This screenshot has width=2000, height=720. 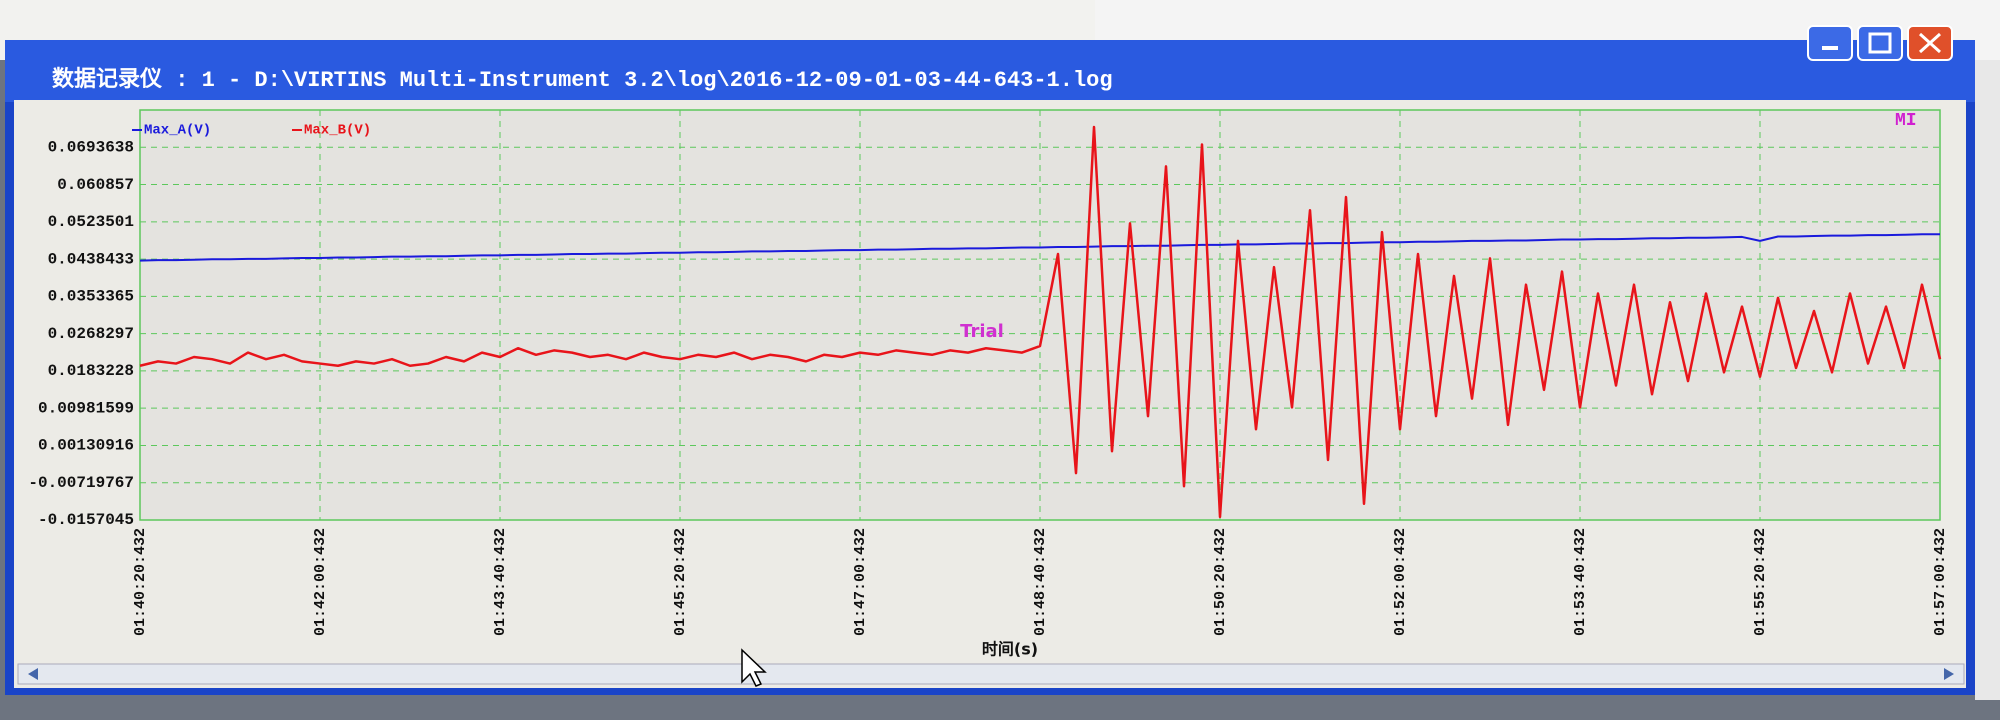 I want to click on y-tick-label: 0.0693638, so click(x=91, y=147).